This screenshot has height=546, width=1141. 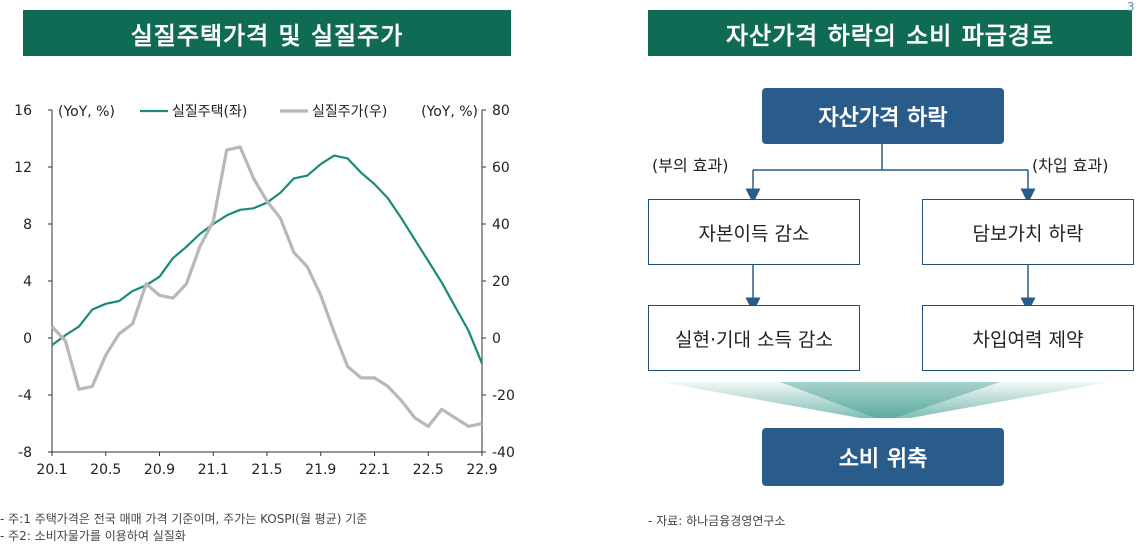 I want to click on node-asset-price-fall: 자산가격 하락, so click(x=883, y=116).